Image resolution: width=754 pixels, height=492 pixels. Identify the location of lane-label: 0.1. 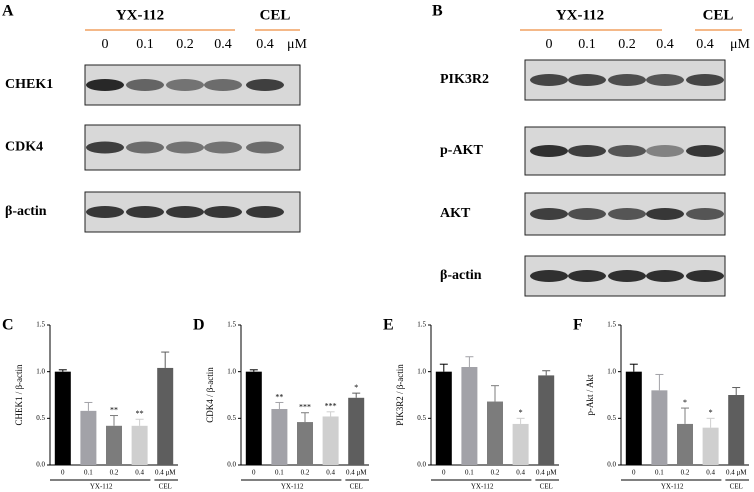
(145, 44).